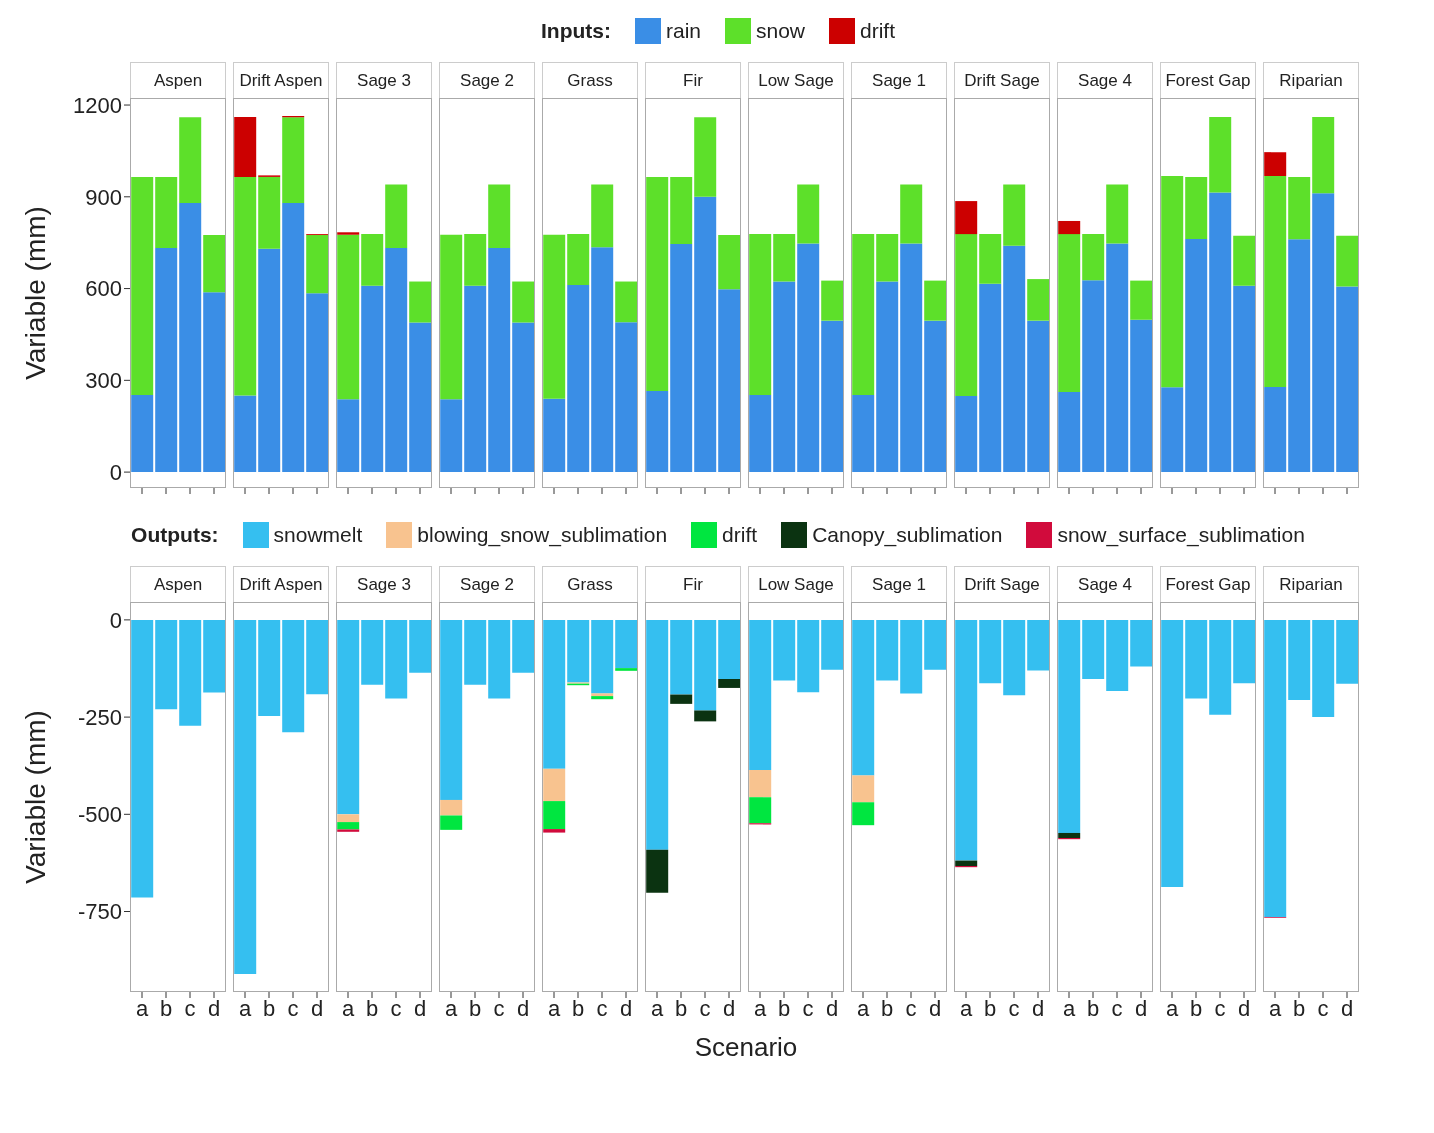 The image size is (1434, 1133). What do you see at coordinates (1181, 535) in the screenshot?
I see `legend-label: snow_surface_sublimation` at bounding box center [1181, 535].